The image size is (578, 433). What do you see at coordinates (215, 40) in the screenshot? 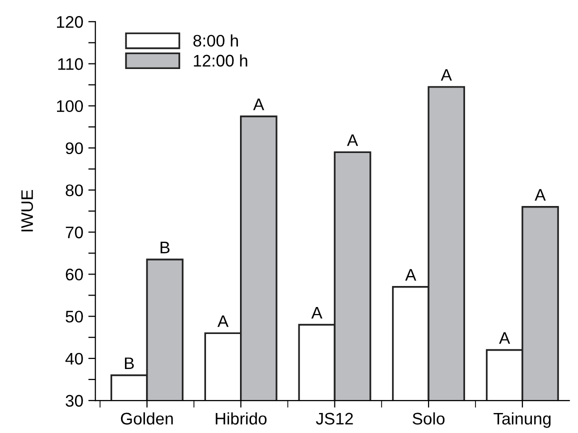
I see `legend-label: 8:00 h` at bounding box center [215, 40].